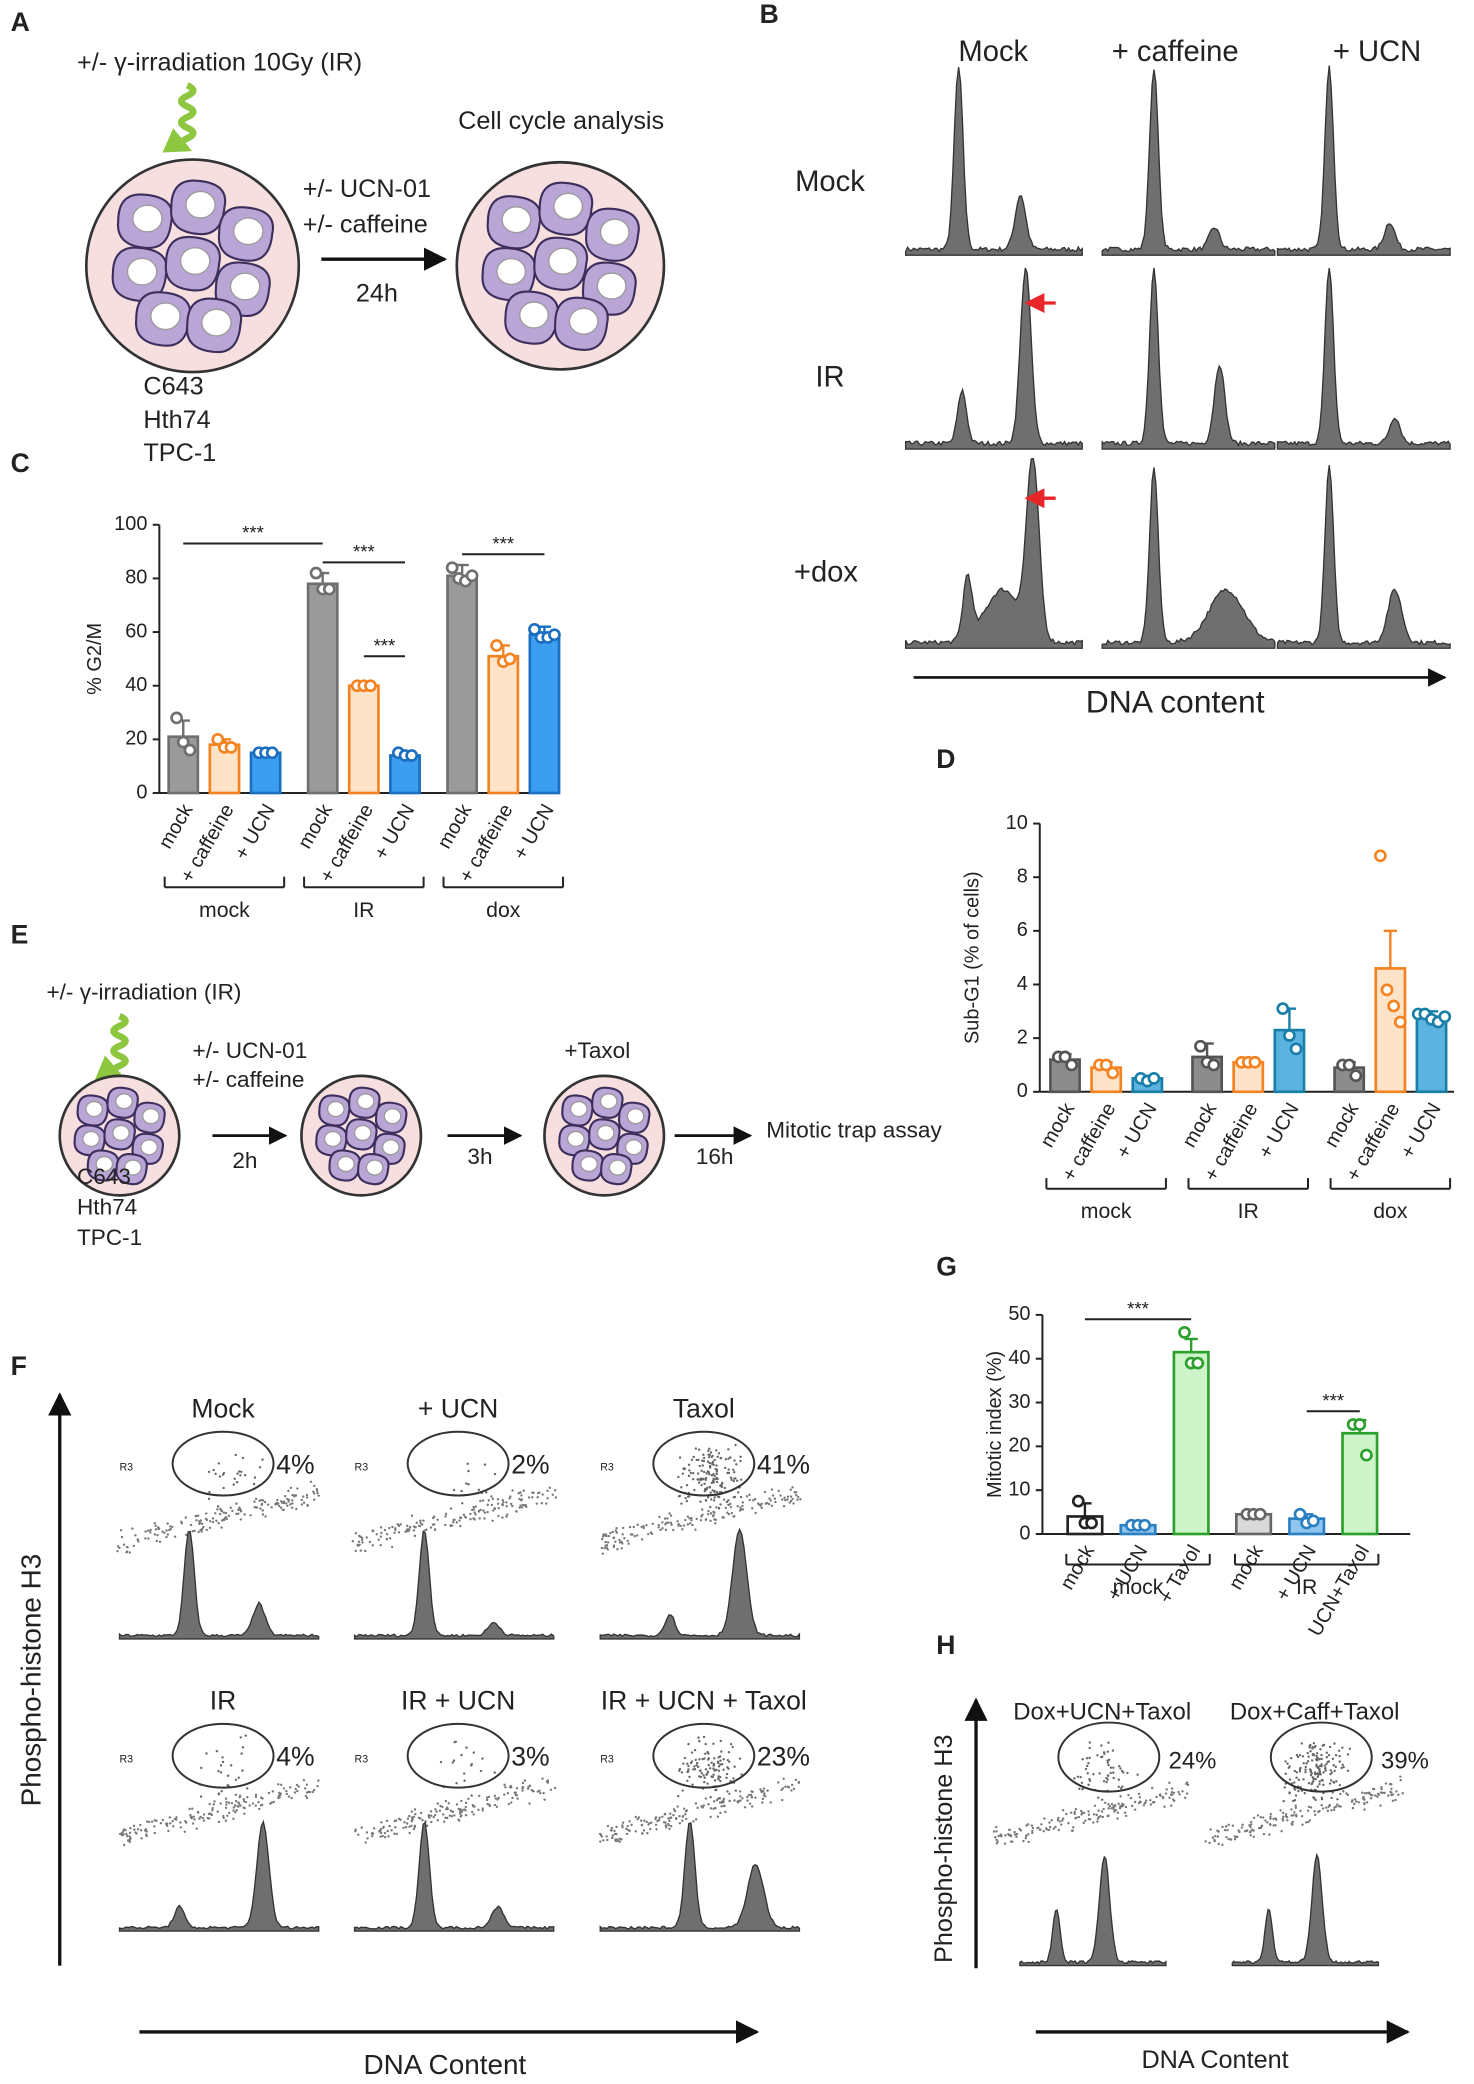  What do you see at coordinates (20, 22) in the screenshot?
I see `panel-letter: A` at bounding box center [20, 22].